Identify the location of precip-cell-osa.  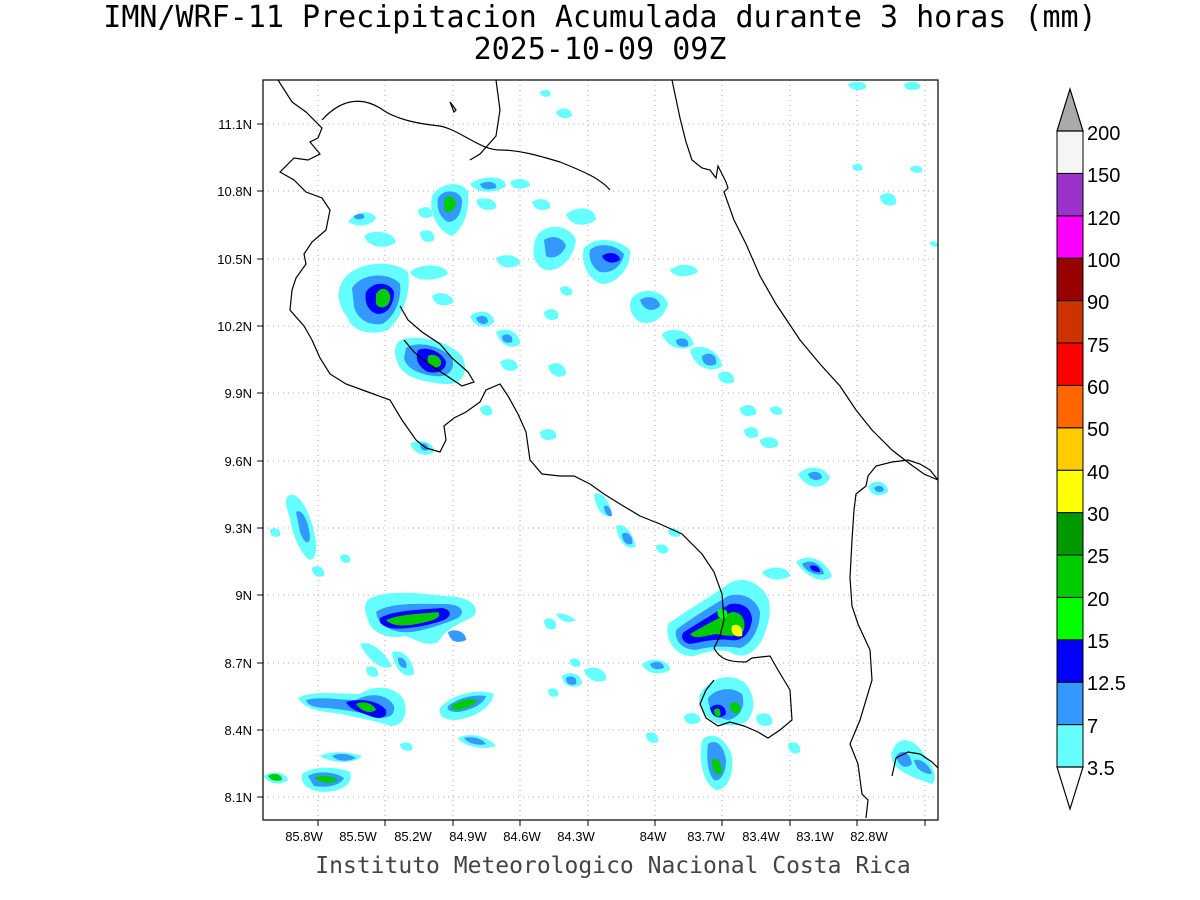
(726, 701).